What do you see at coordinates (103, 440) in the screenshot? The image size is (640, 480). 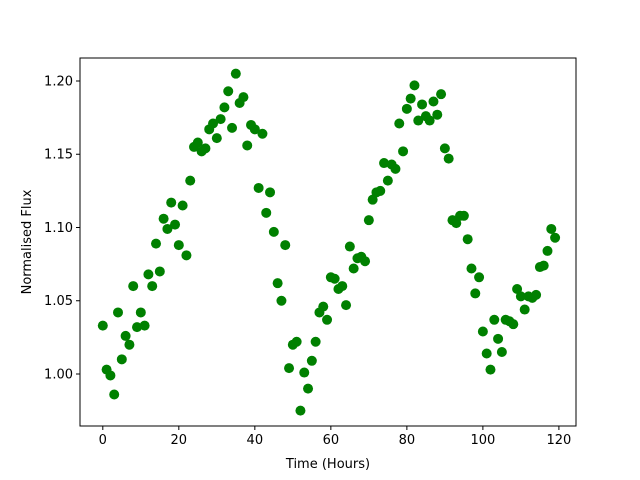 I see `x-tick-label: 0` at bounding box center [103, 440].